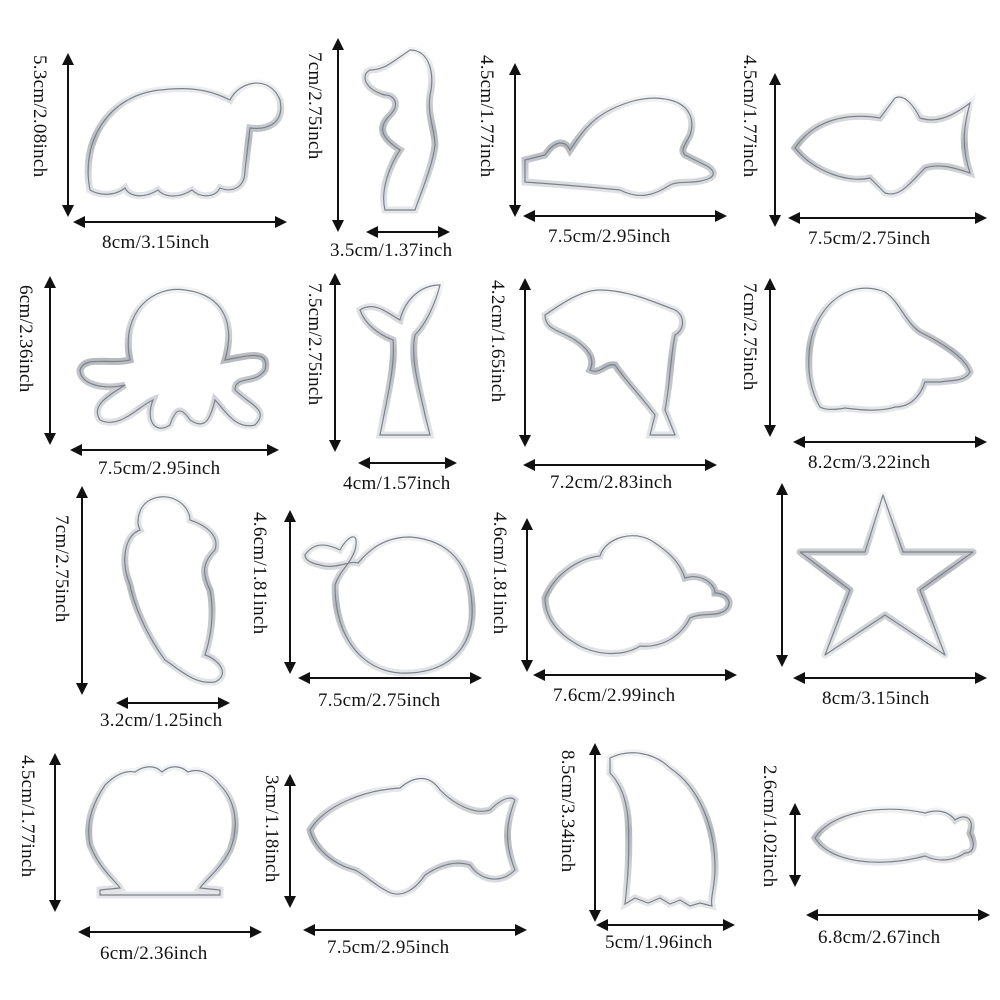 This screenshot has width=1000, height=1000. Describe the element at coordinates (290, 592) in the screenshot. I see `whale-height-arrow` at that location.